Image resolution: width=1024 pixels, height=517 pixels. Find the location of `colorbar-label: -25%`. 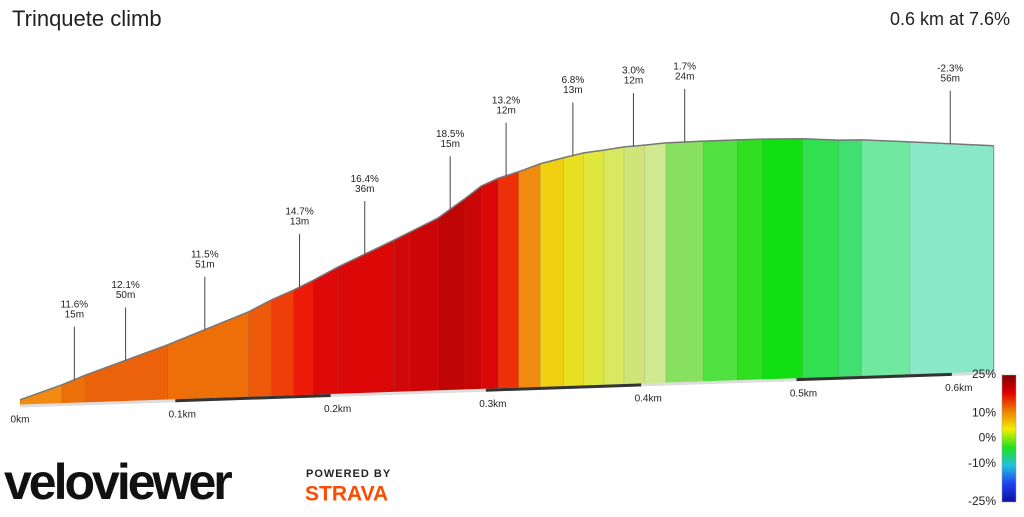

colorbar-label: -25% is located at coordinates (982, 501).